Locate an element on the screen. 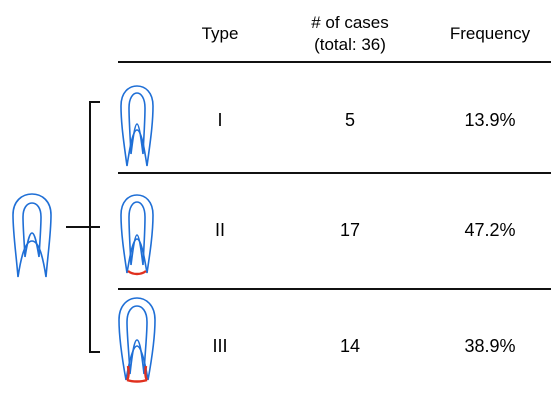  header-cases-line1: # of cases is located at coordinates (350, 22).